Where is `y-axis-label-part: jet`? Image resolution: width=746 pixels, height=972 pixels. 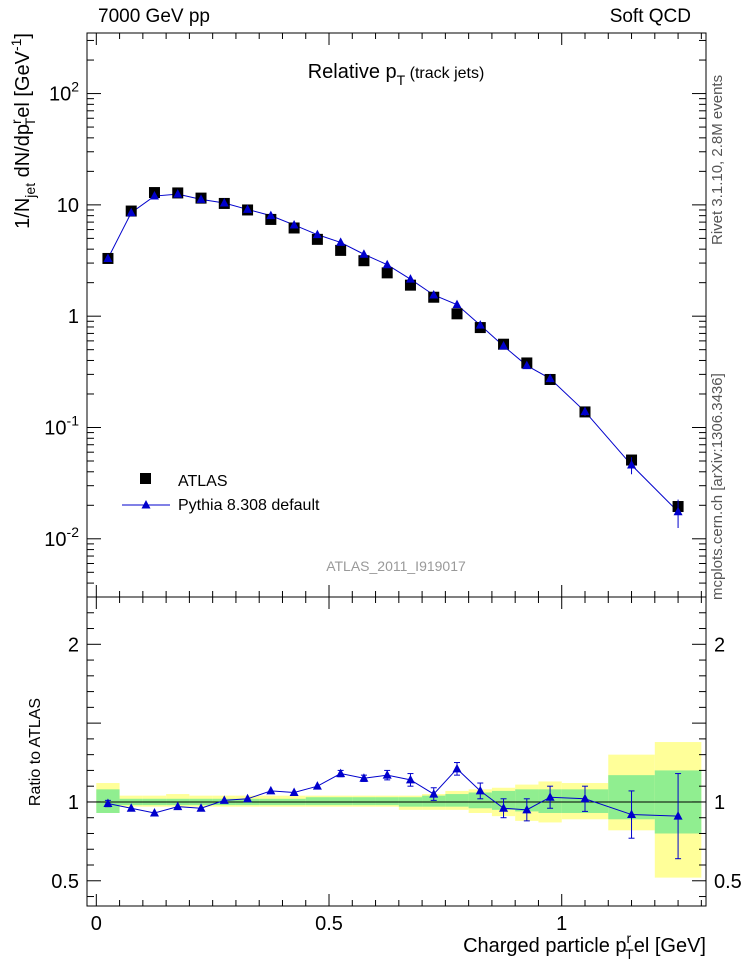 y-axis-label-part: jet is located at coordinates (30, 191).